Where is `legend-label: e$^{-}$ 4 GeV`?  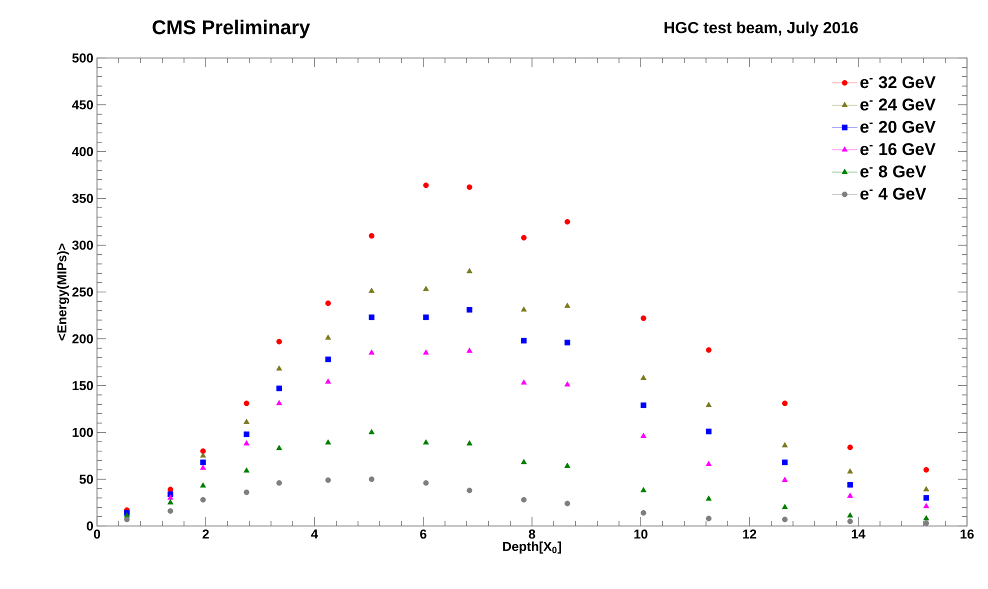 legend-label: e$^{-}$ 4 GeV is located at coordinates (893, 194).